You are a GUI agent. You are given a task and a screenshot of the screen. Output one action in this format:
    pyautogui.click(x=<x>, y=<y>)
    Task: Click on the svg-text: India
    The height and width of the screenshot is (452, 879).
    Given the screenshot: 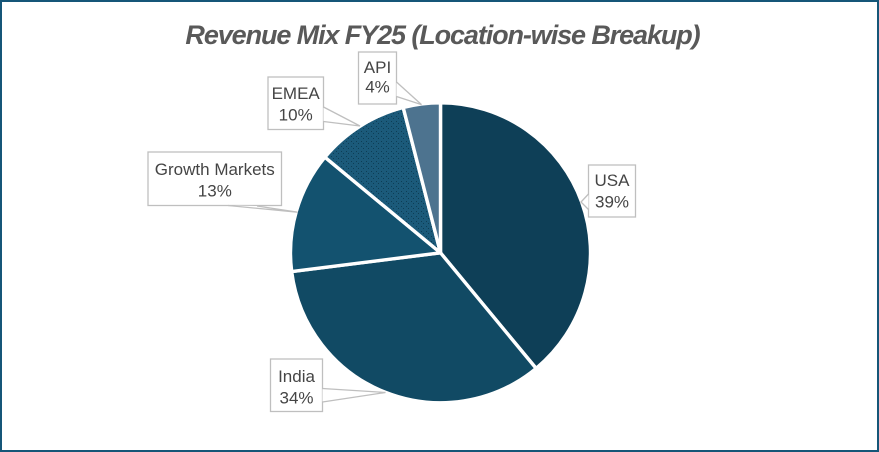 What is the action you would take?
    pyautogui.click(x=296, y=376)
    